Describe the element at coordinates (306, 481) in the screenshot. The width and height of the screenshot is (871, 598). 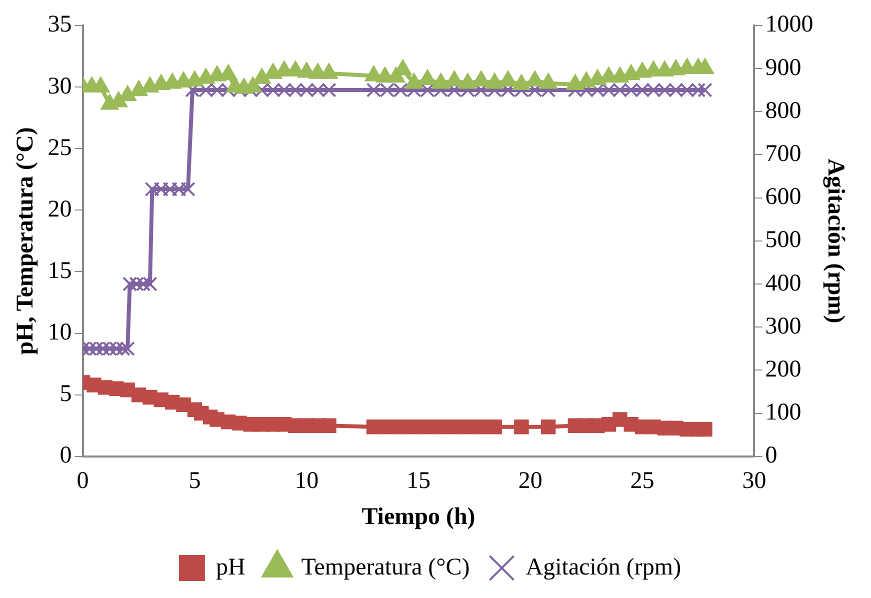
I see `x-tick-label: 10` at that location.